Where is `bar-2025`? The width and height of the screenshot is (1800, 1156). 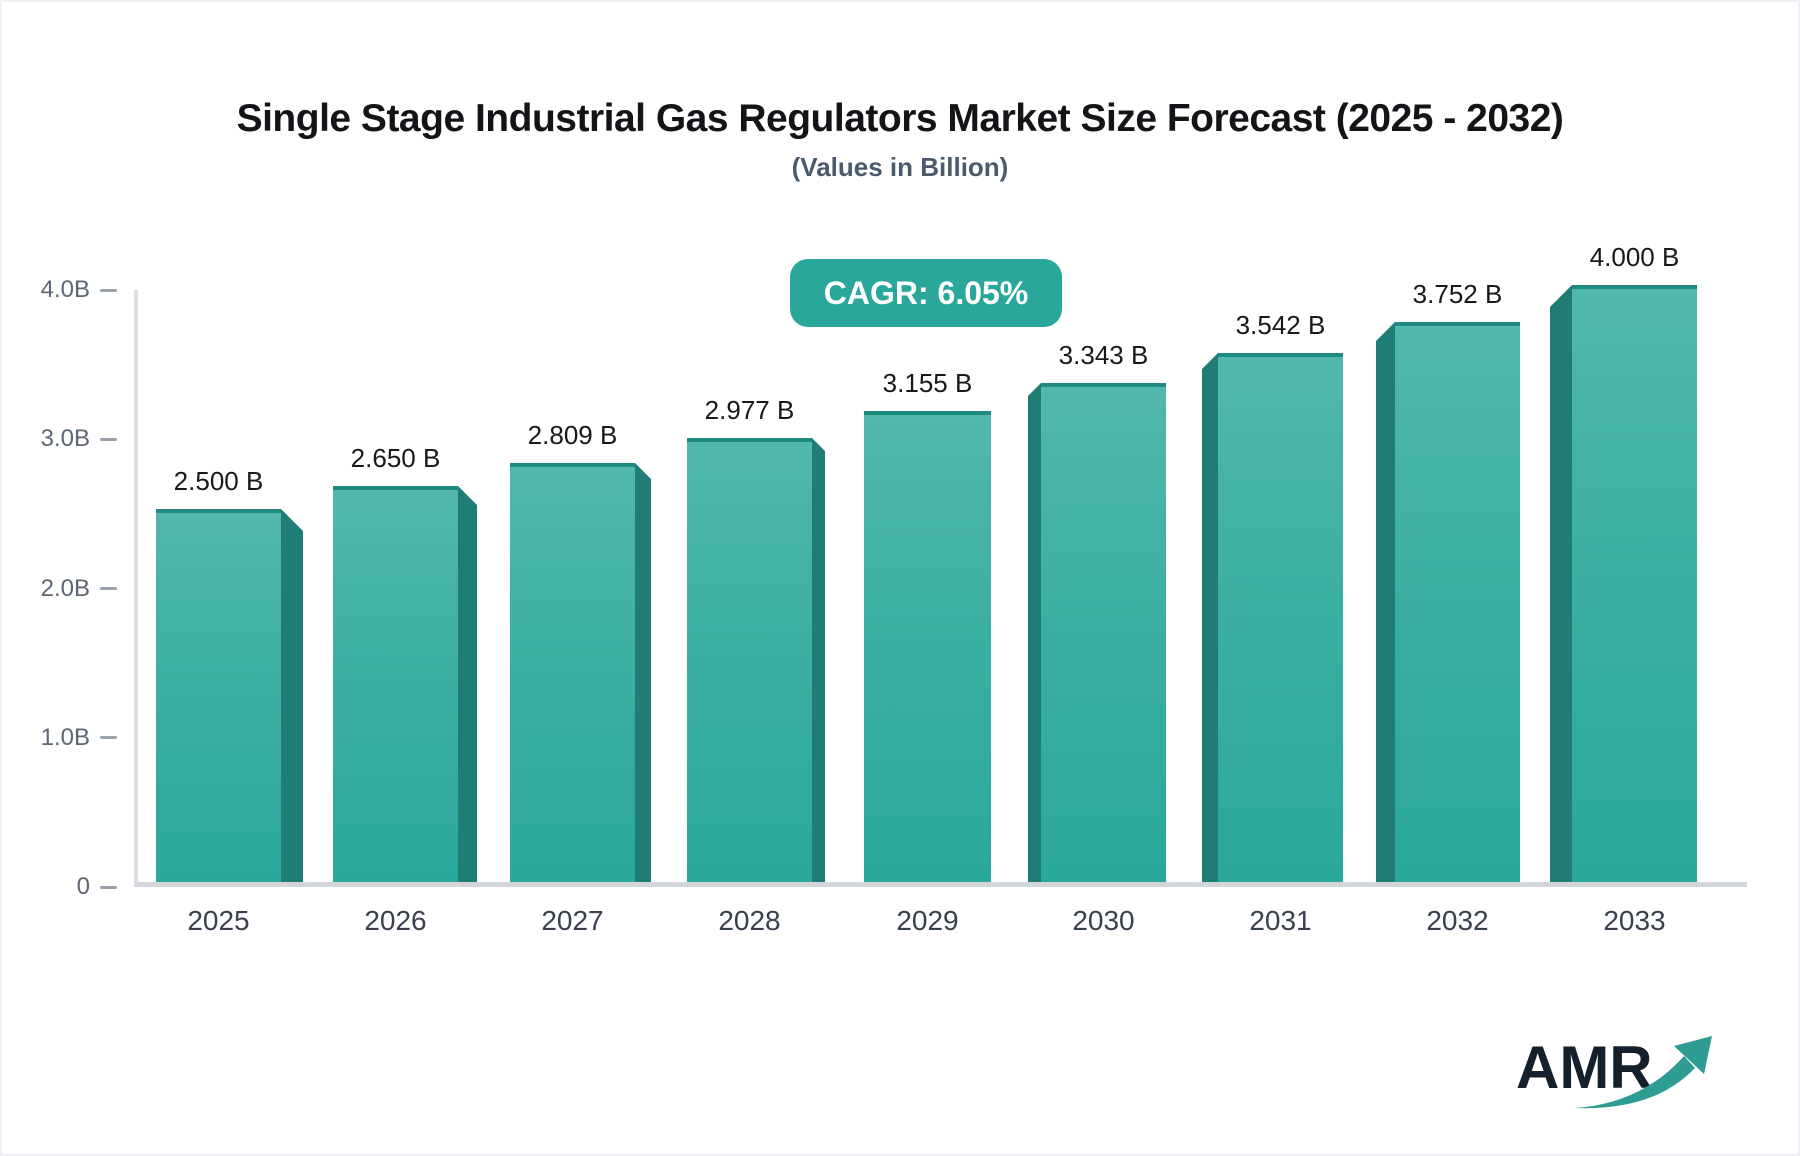 bar-2025 is located at coordinates (218, 695).